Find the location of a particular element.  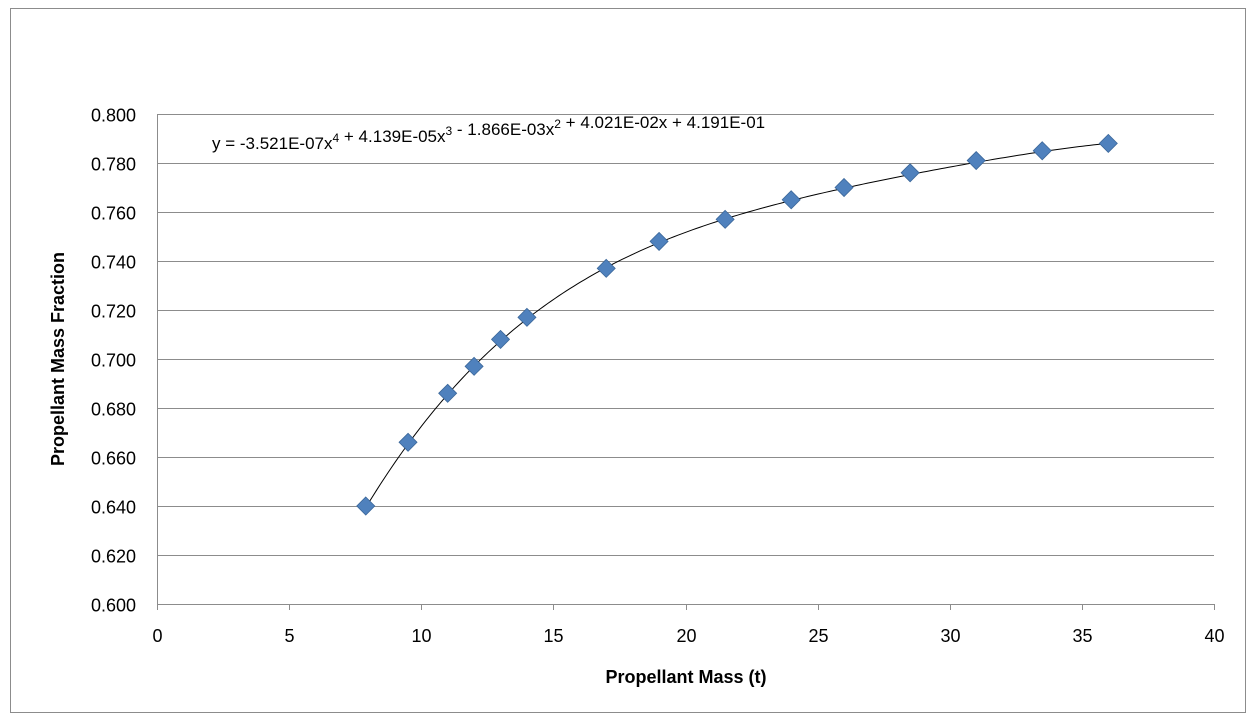

equation-exponent: 4 is located at coordinates (336, 138).